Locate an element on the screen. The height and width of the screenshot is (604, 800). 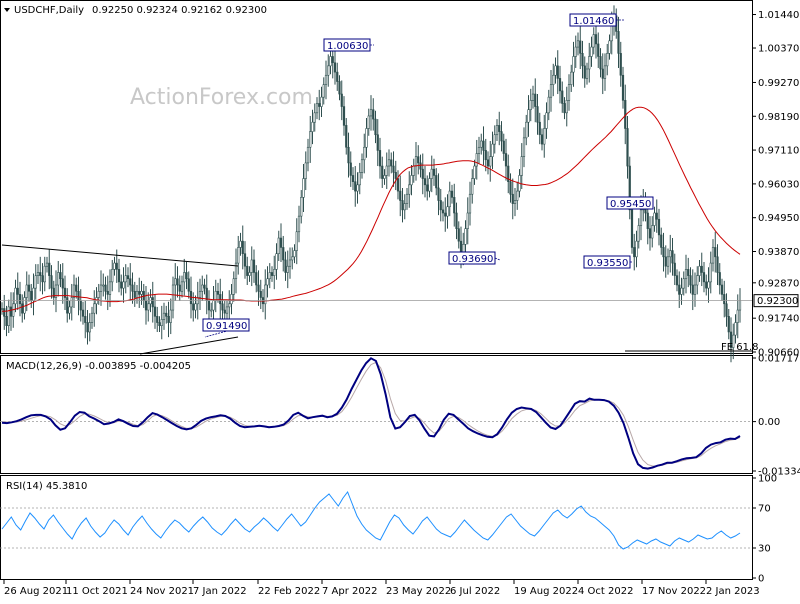
price-tick-label: 0.99270 is located at coordinates (778, 83).